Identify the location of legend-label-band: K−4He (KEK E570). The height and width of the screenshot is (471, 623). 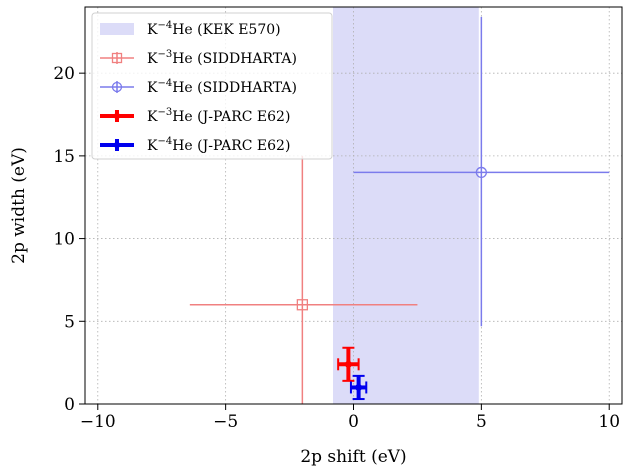
(214, 29).